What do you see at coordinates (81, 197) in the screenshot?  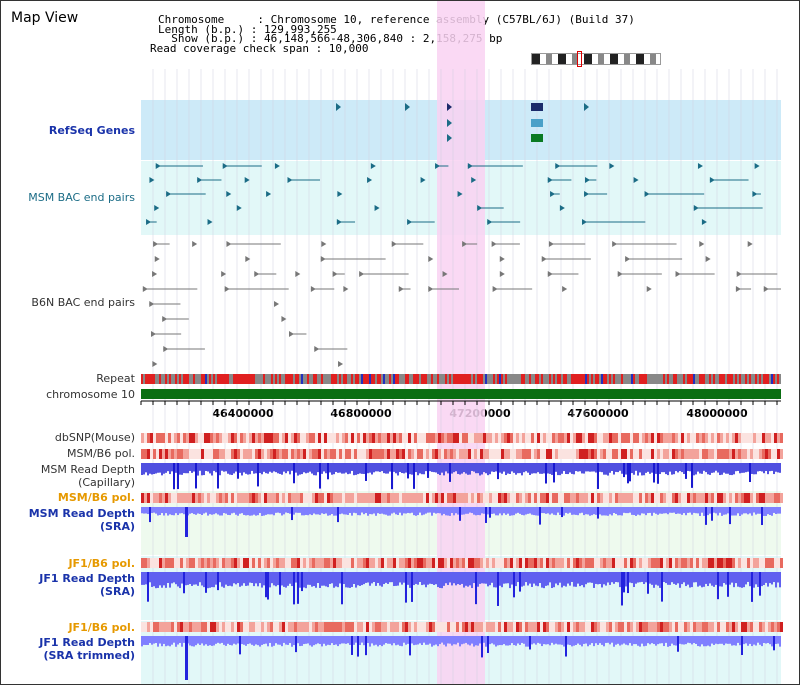 I see `msm-bac-label: MSM BAC end pairs` at bounding box center [81, 197].